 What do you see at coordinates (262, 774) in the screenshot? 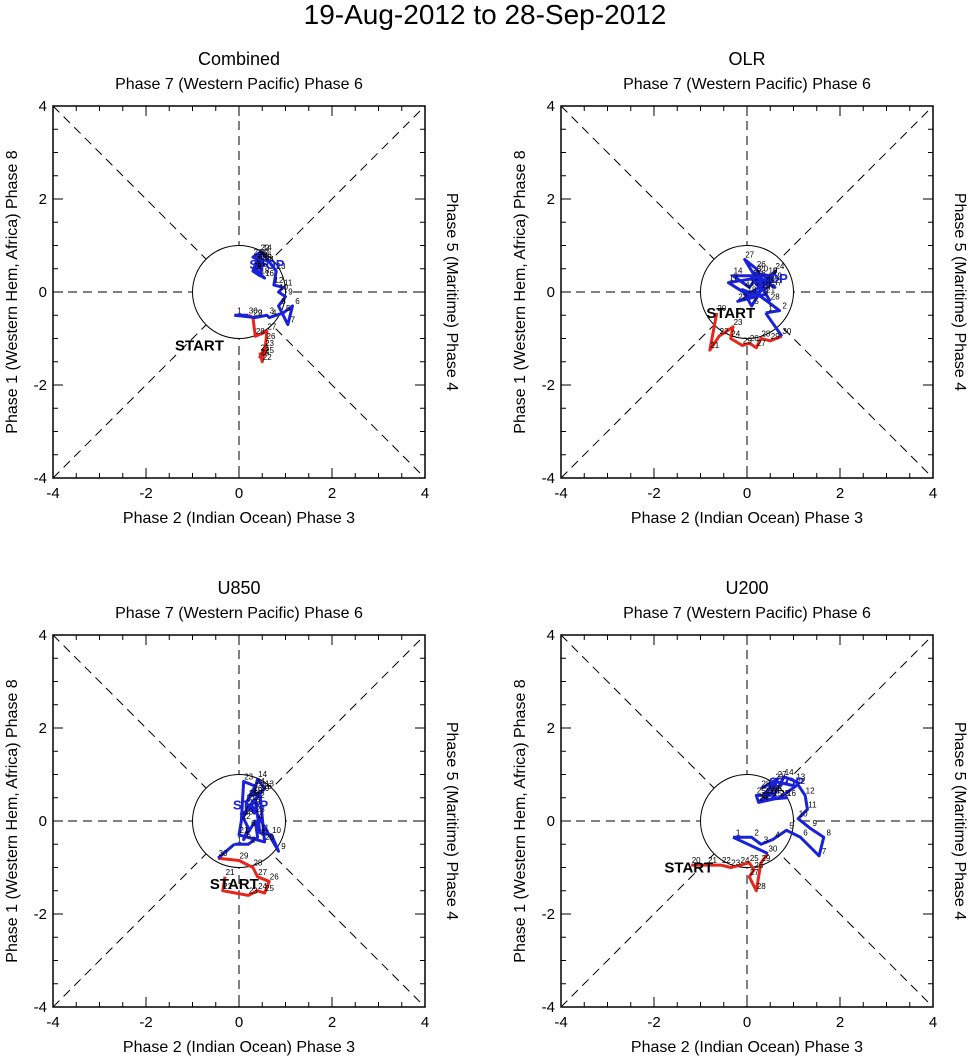
I see `day-label: 14` at bounding box center [262, 774].